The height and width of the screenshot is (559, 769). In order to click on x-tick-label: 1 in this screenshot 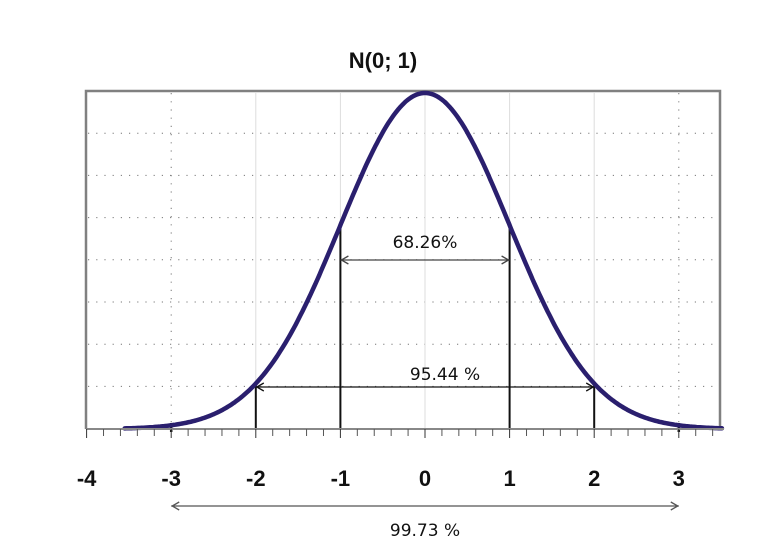, I will do `click(509, 478)`.